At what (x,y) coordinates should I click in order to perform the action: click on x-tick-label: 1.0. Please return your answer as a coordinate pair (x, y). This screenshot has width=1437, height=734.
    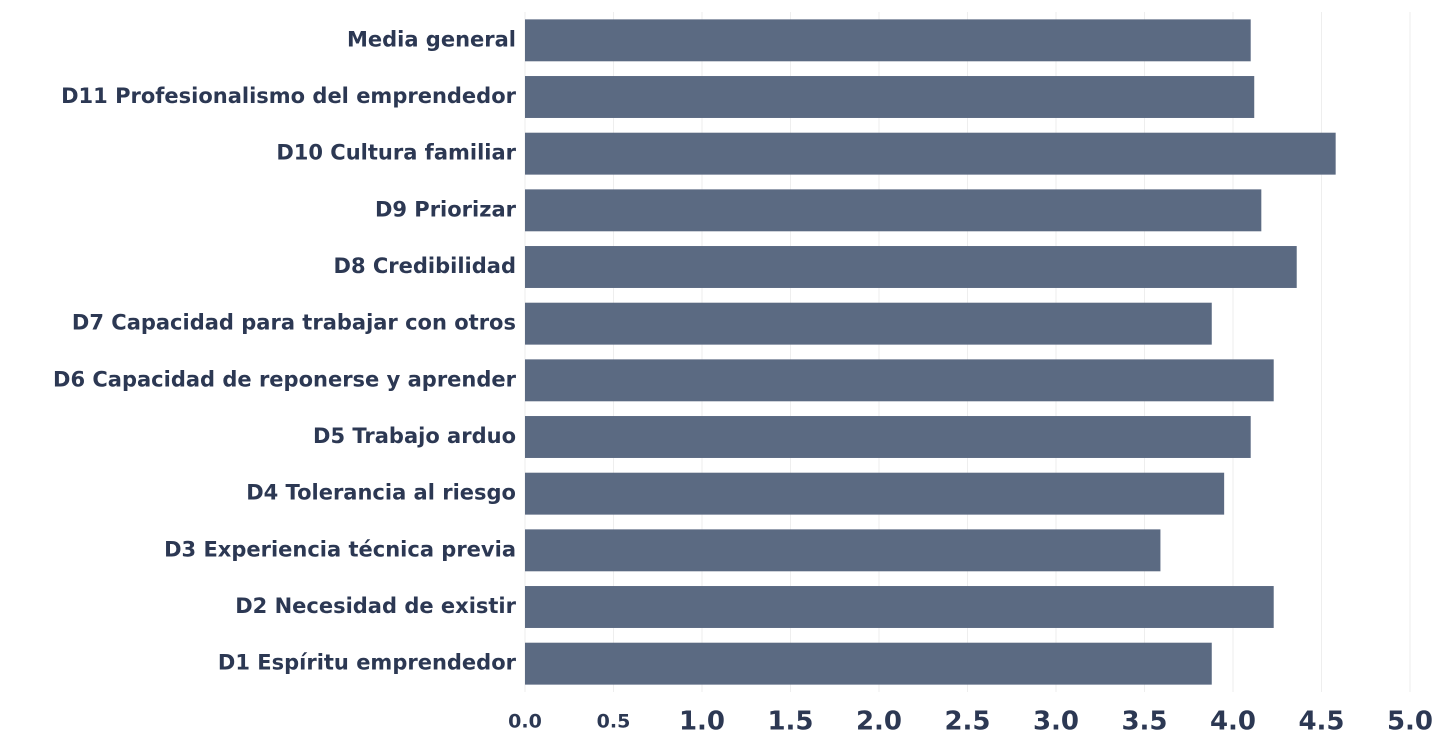
    Looking at the image, I should click on (702, 720).